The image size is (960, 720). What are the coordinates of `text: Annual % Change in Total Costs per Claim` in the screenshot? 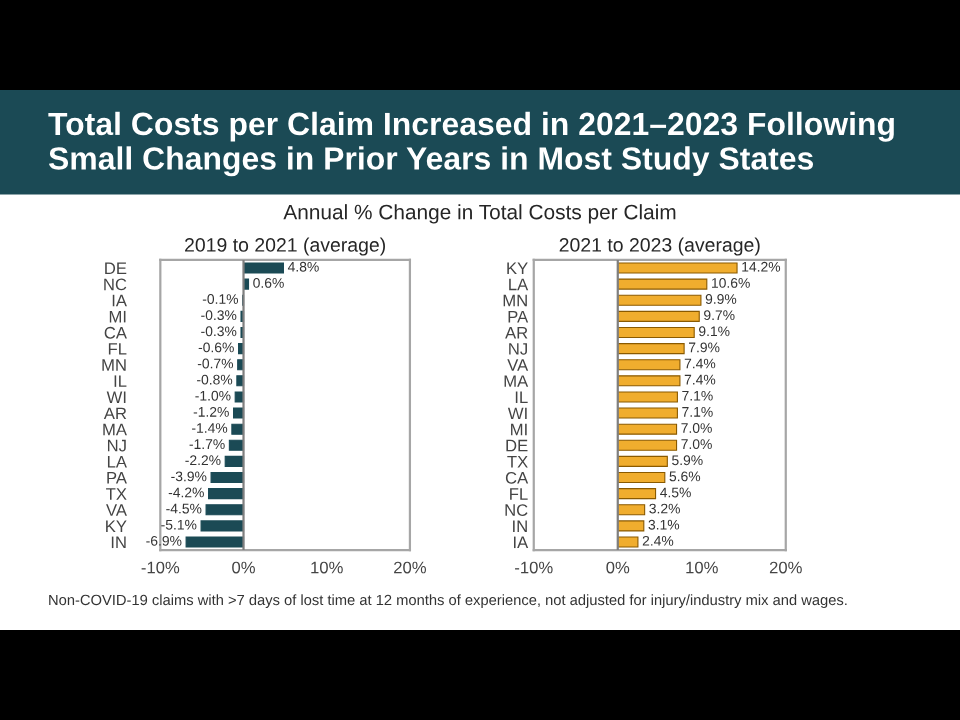 It's located at (479, 214).